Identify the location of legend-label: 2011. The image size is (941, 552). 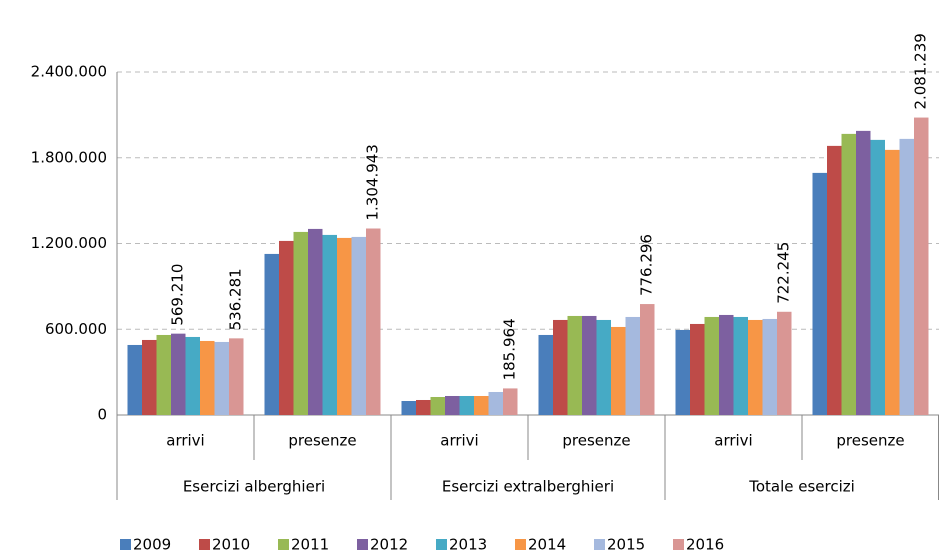
(310, 544).